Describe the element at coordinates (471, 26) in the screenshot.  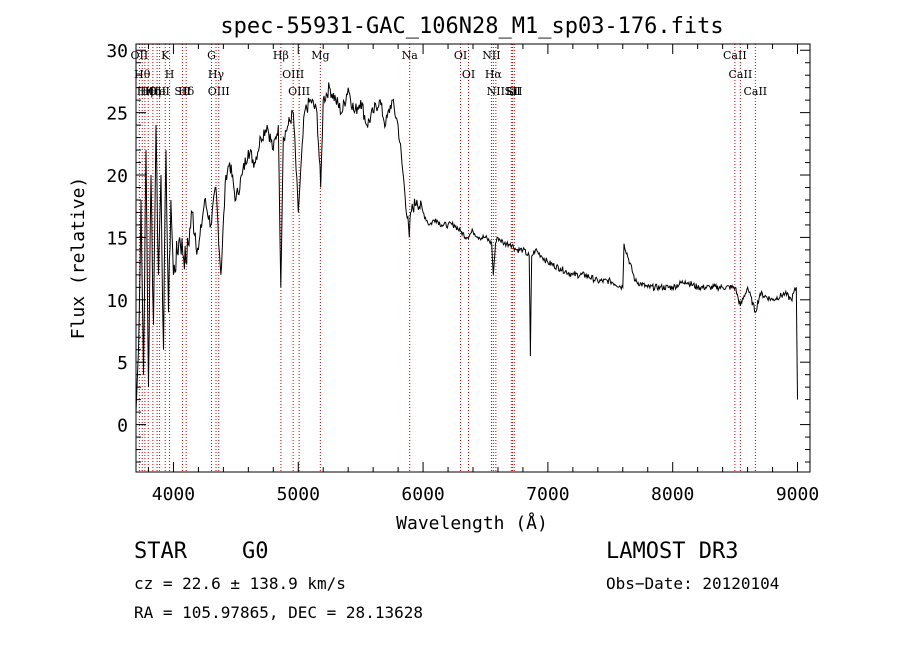
I see `chart-title: spec-55931-GAC_106N28_M1_sp03-176.fits` at that location.